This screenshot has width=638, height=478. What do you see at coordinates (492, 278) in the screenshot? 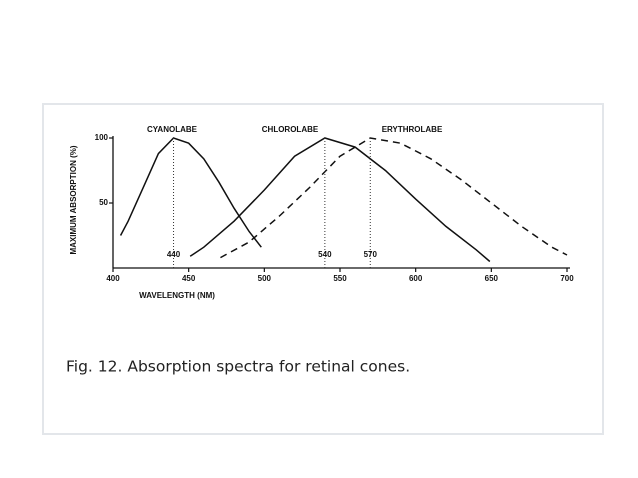
I see `x-tick-label: 650` at bounding box center [492, 278].